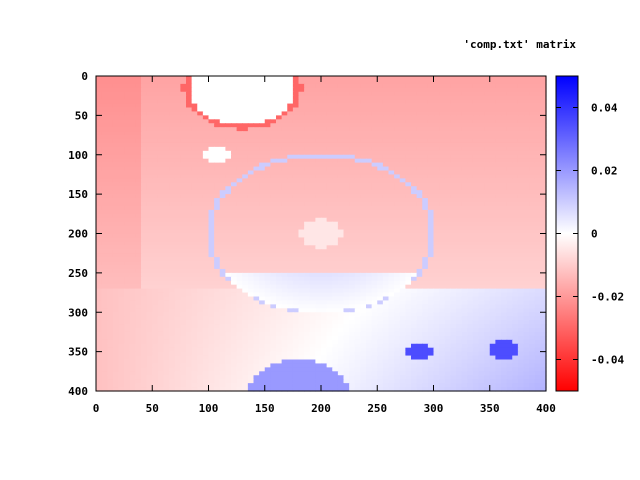  Describe the element at coordinates (546, 408) in the screenshot. I see `x-tick-label: 400` at that location.